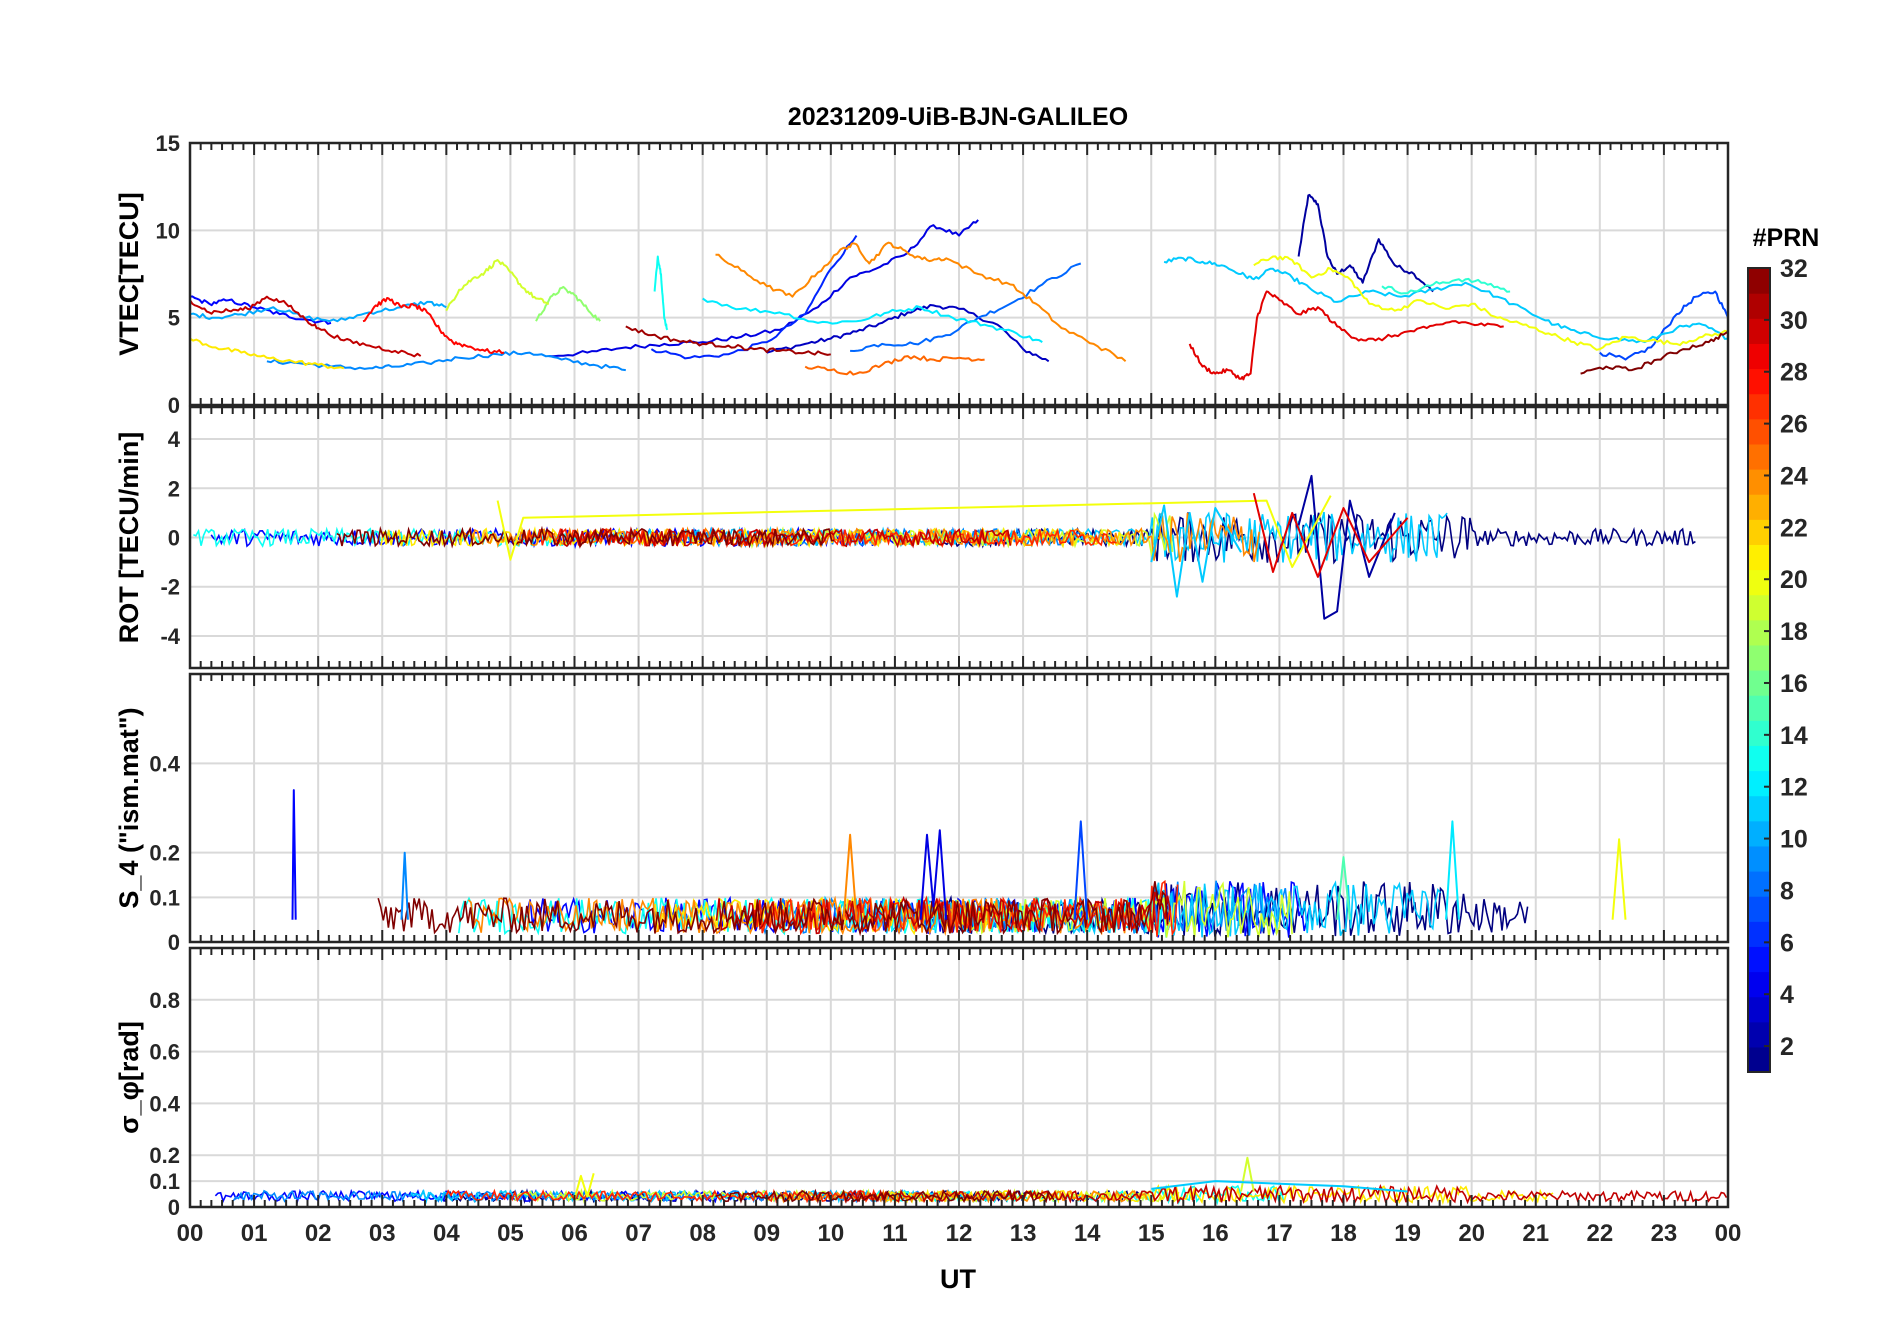  I want to click on x-tick-label: 15, so click(1151, 1233).